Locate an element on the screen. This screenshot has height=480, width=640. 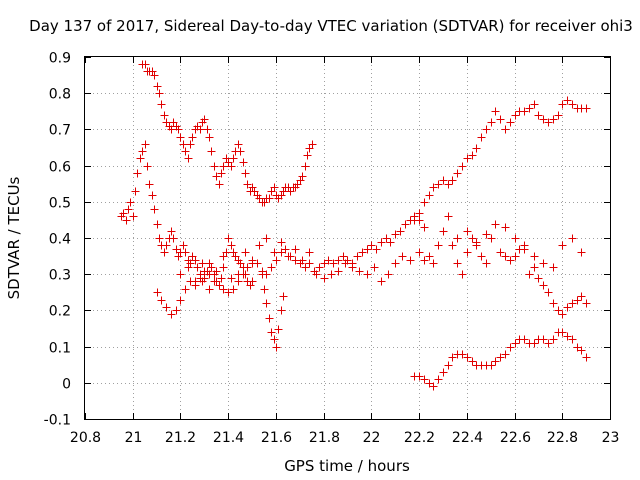
y-tick-label: 0.6 is located at coordinates (60, 168).